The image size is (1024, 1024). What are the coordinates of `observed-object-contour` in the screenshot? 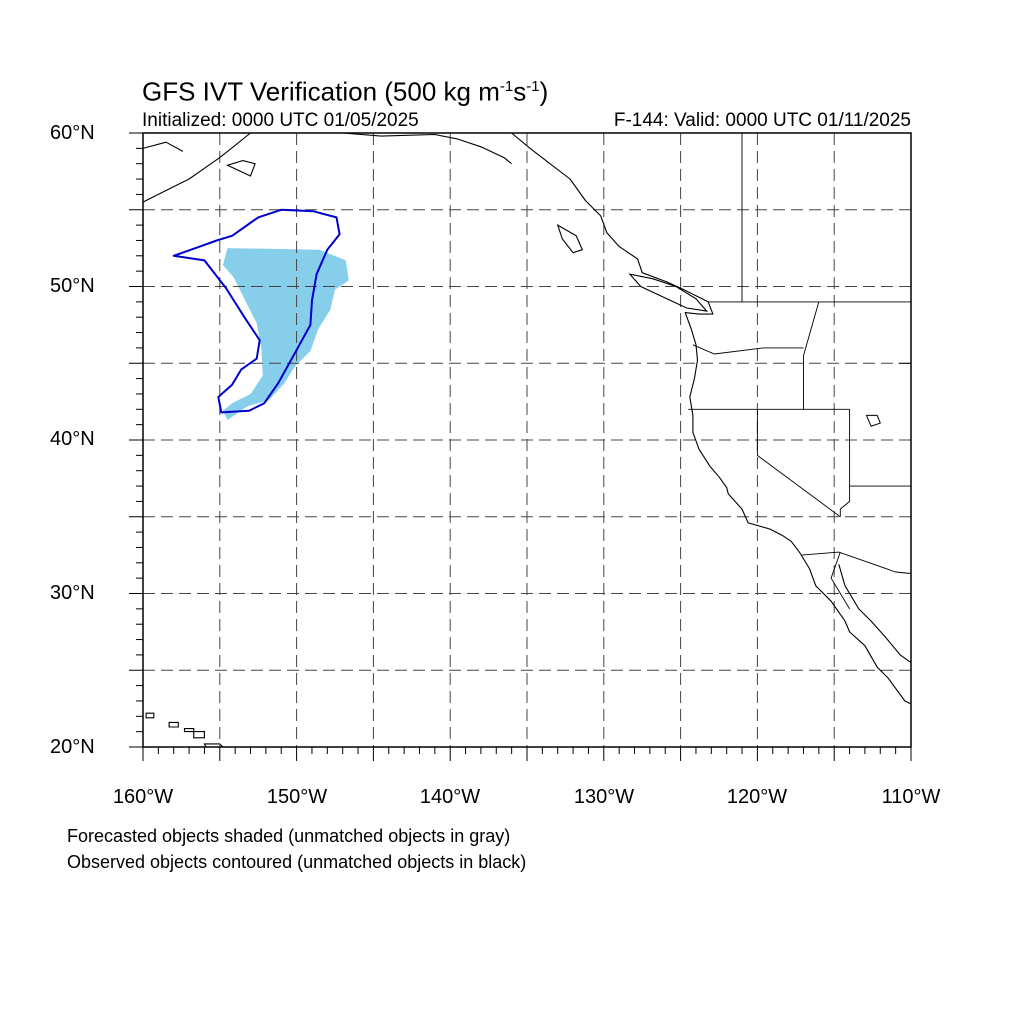 It's located at (256, 311).